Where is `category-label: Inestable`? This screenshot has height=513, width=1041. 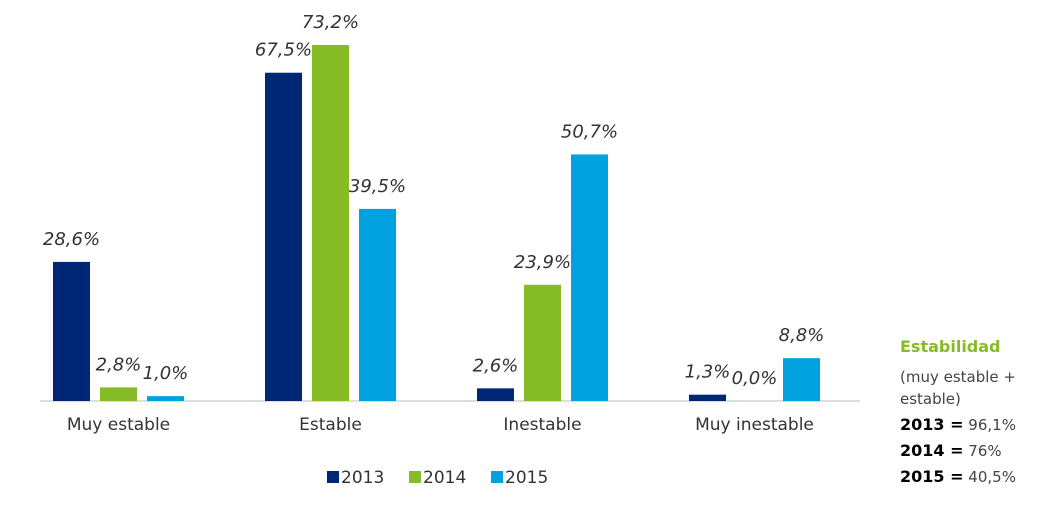 category-label: Inestable is located at coordinates (542, 425).